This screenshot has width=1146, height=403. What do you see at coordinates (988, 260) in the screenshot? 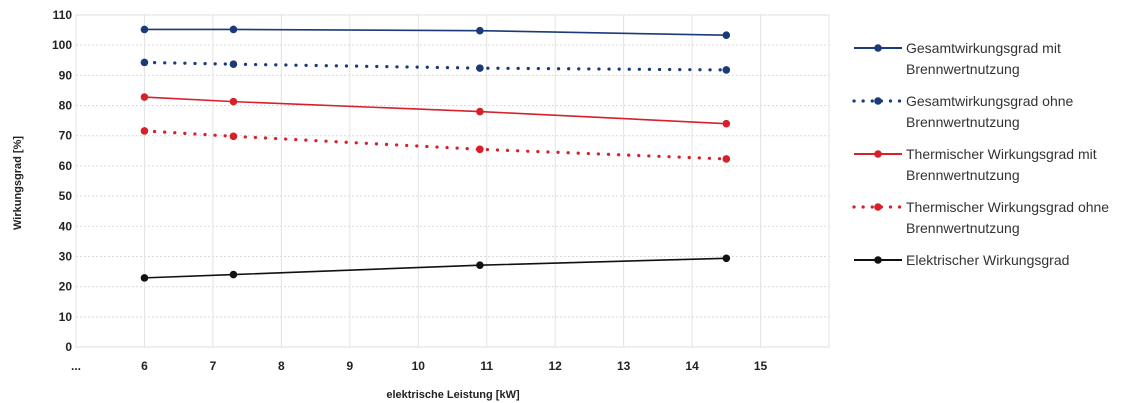
I see `legend-label: Elektrischer Wirkungsgrad` at bounding box center [988, 260].